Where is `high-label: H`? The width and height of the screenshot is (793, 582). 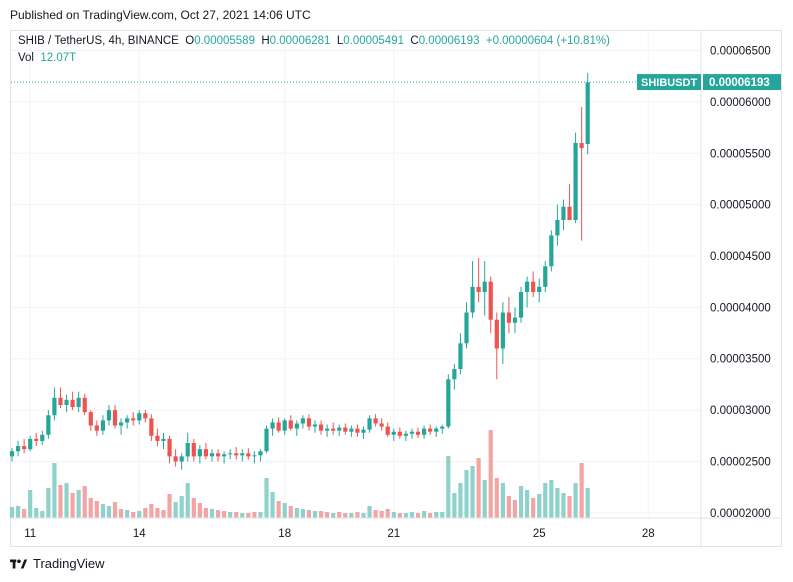 high-label: H is located at coordinates (265, 41).